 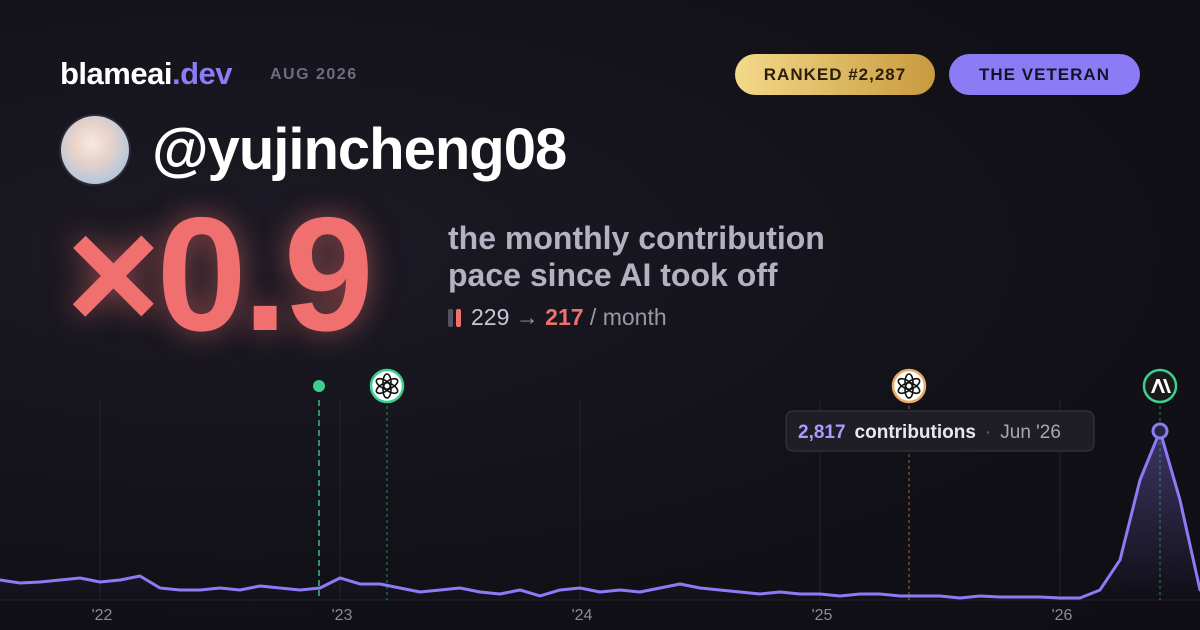 I want to click on brand-suffix: .dev, so click(x=202, y=73).